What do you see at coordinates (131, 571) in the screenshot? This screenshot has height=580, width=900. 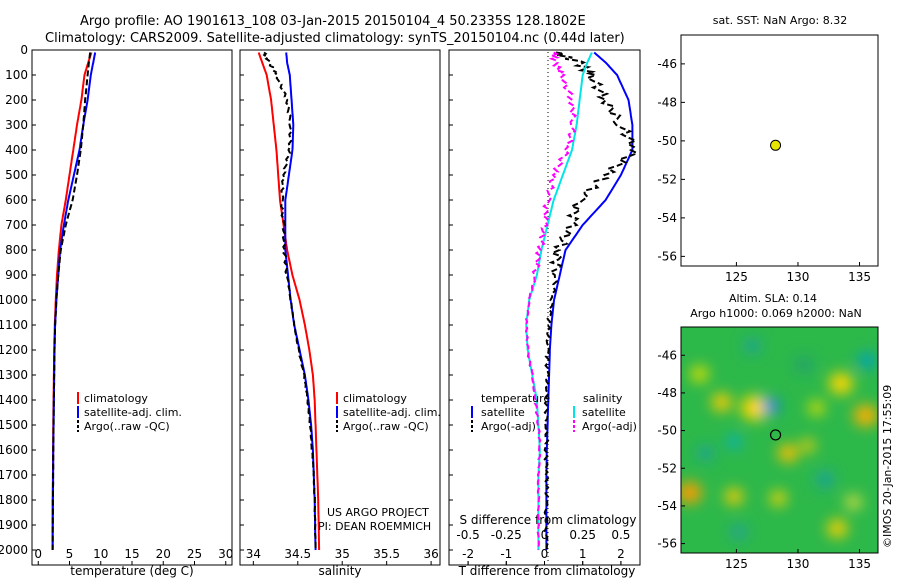 I see `temperature-xlabel: temperature (deg C)` at bounding box center [131, 571].